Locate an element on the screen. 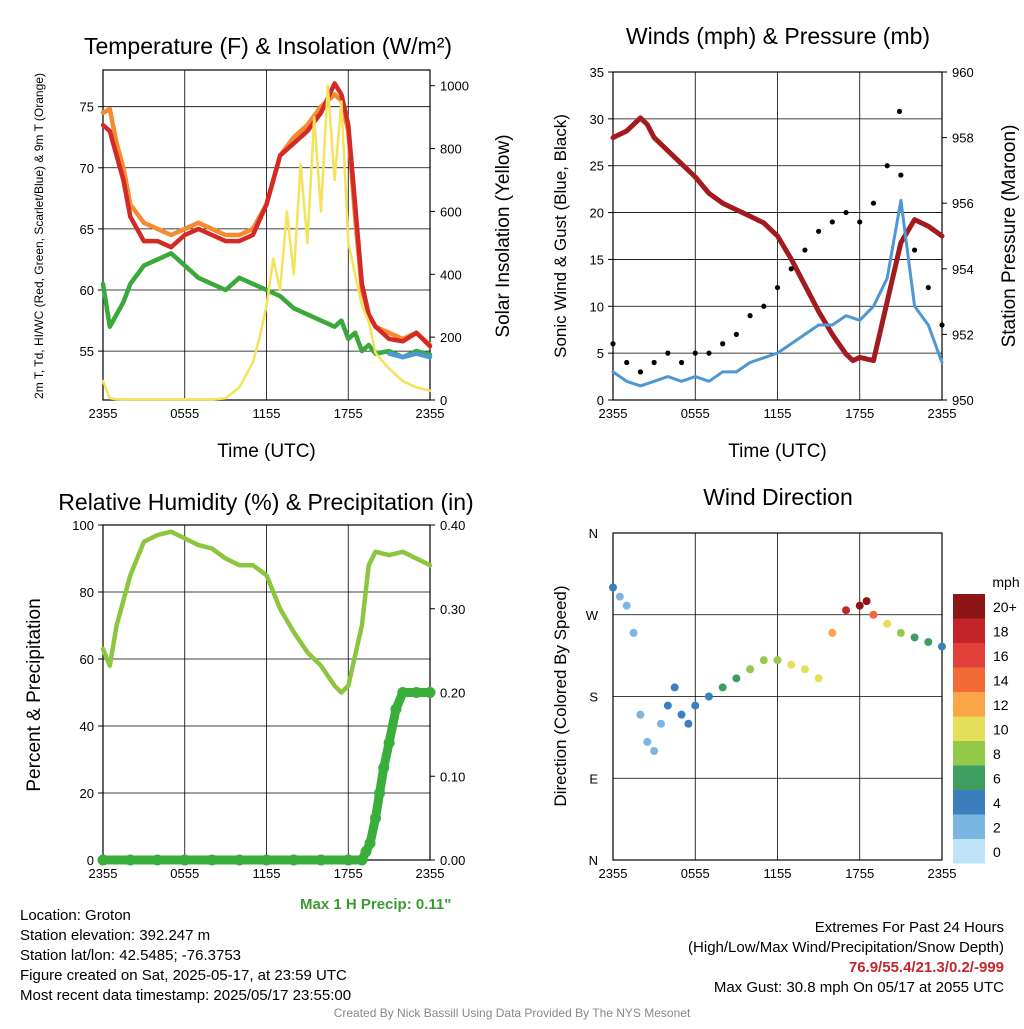 The height and width of the screenshot is (1029, 1024). wind-y2-tick-label: 952 is located at coordinates (963, 334).